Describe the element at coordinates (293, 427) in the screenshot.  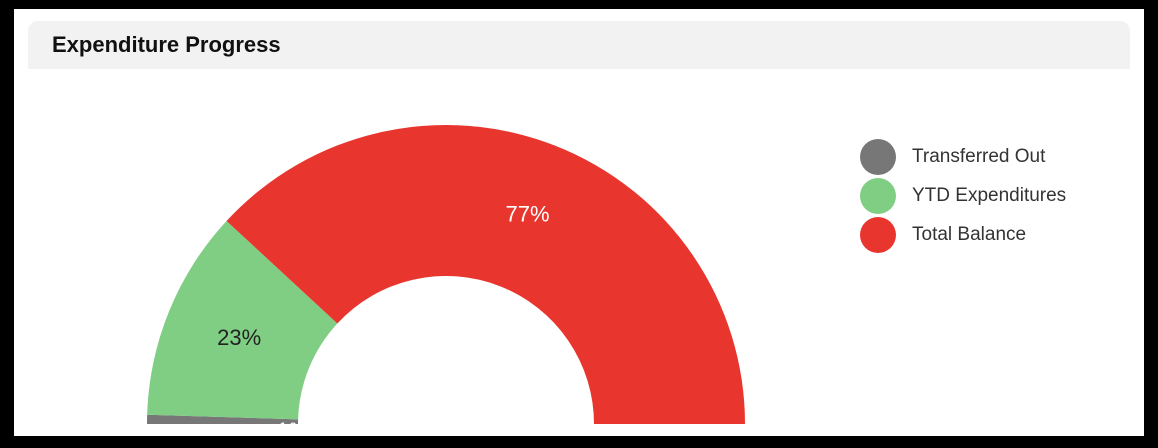
I see `data-label-transferred-out: 1%` at that location.